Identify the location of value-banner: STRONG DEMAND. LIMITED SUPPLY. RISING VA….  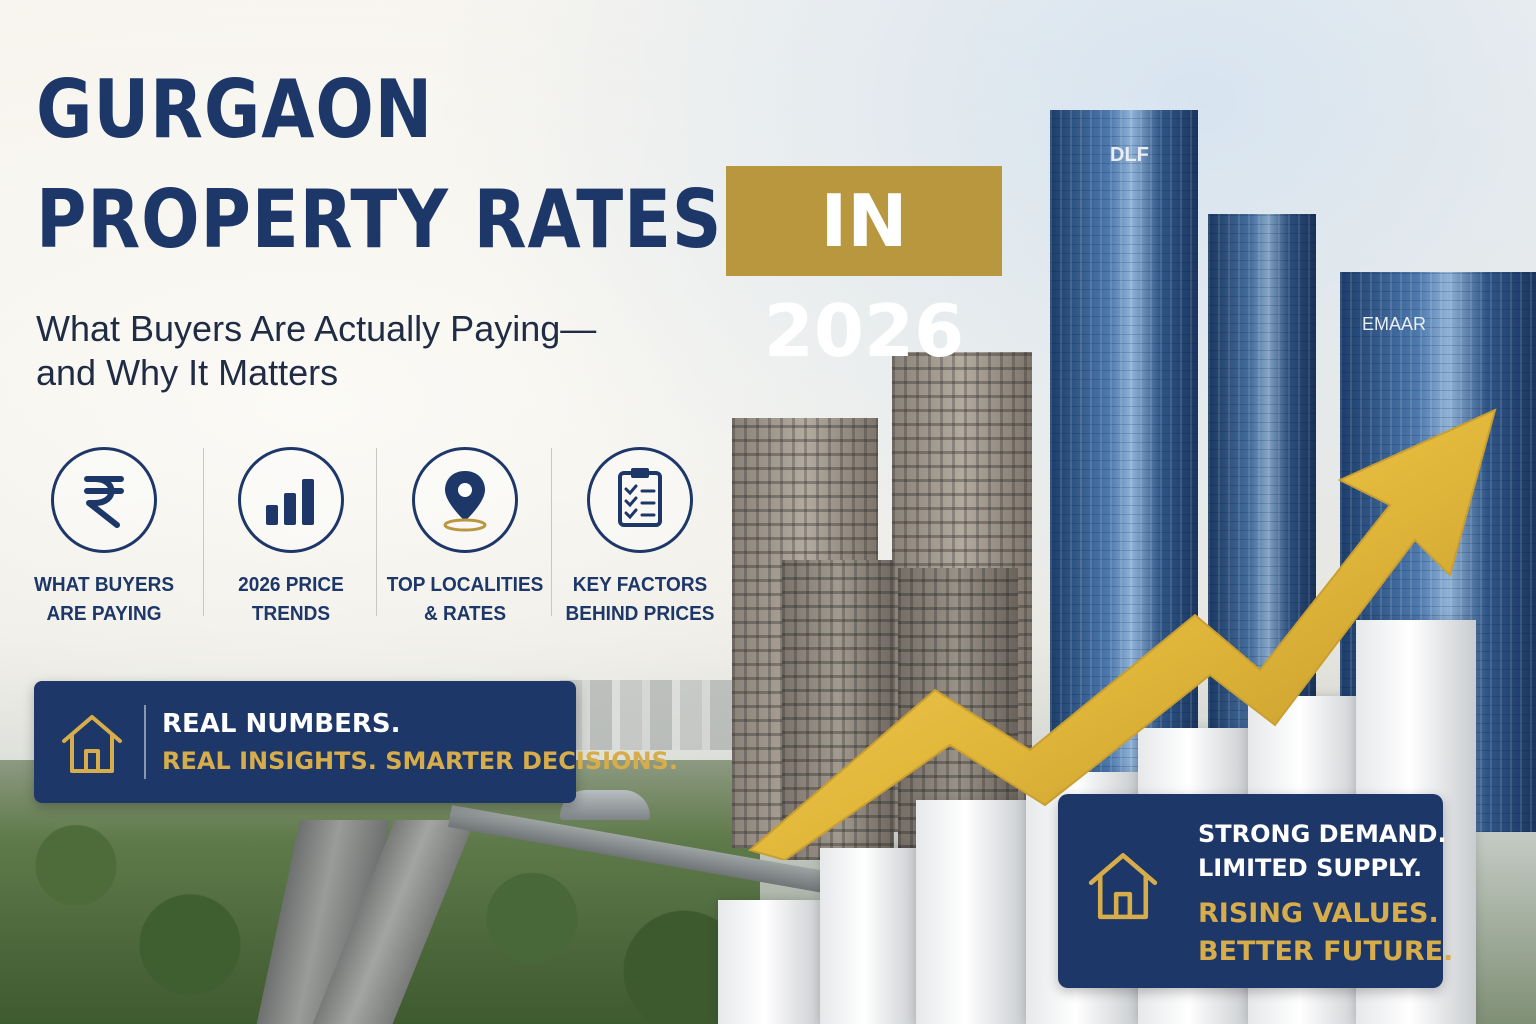
(1255, 891).